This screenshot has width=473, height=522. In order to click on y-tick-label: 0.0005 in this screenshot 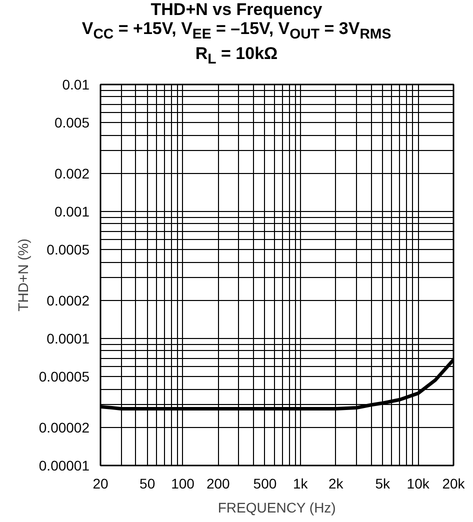, I will do `click(68, 250)`.